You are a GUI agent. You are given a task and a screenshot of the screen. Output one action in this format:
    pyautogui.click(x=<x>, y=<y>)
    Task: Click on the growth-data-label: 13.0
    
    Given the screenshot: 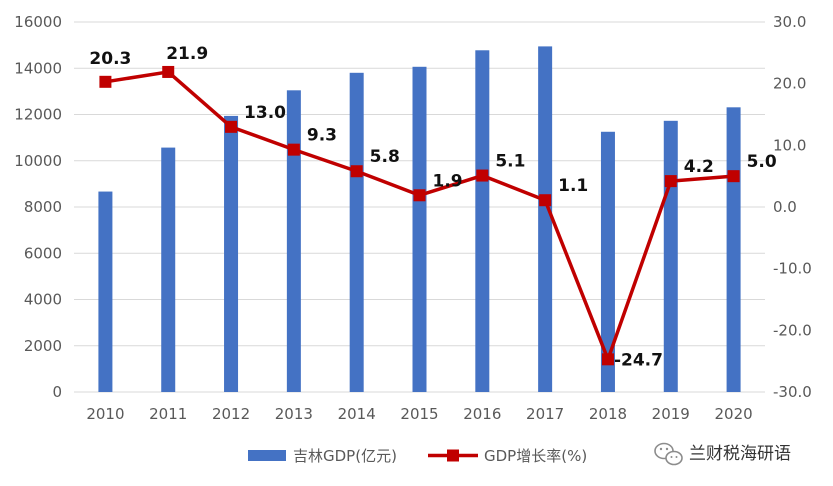 What is the action you would take?
    pyautogui.click(x=265, y=113)
    